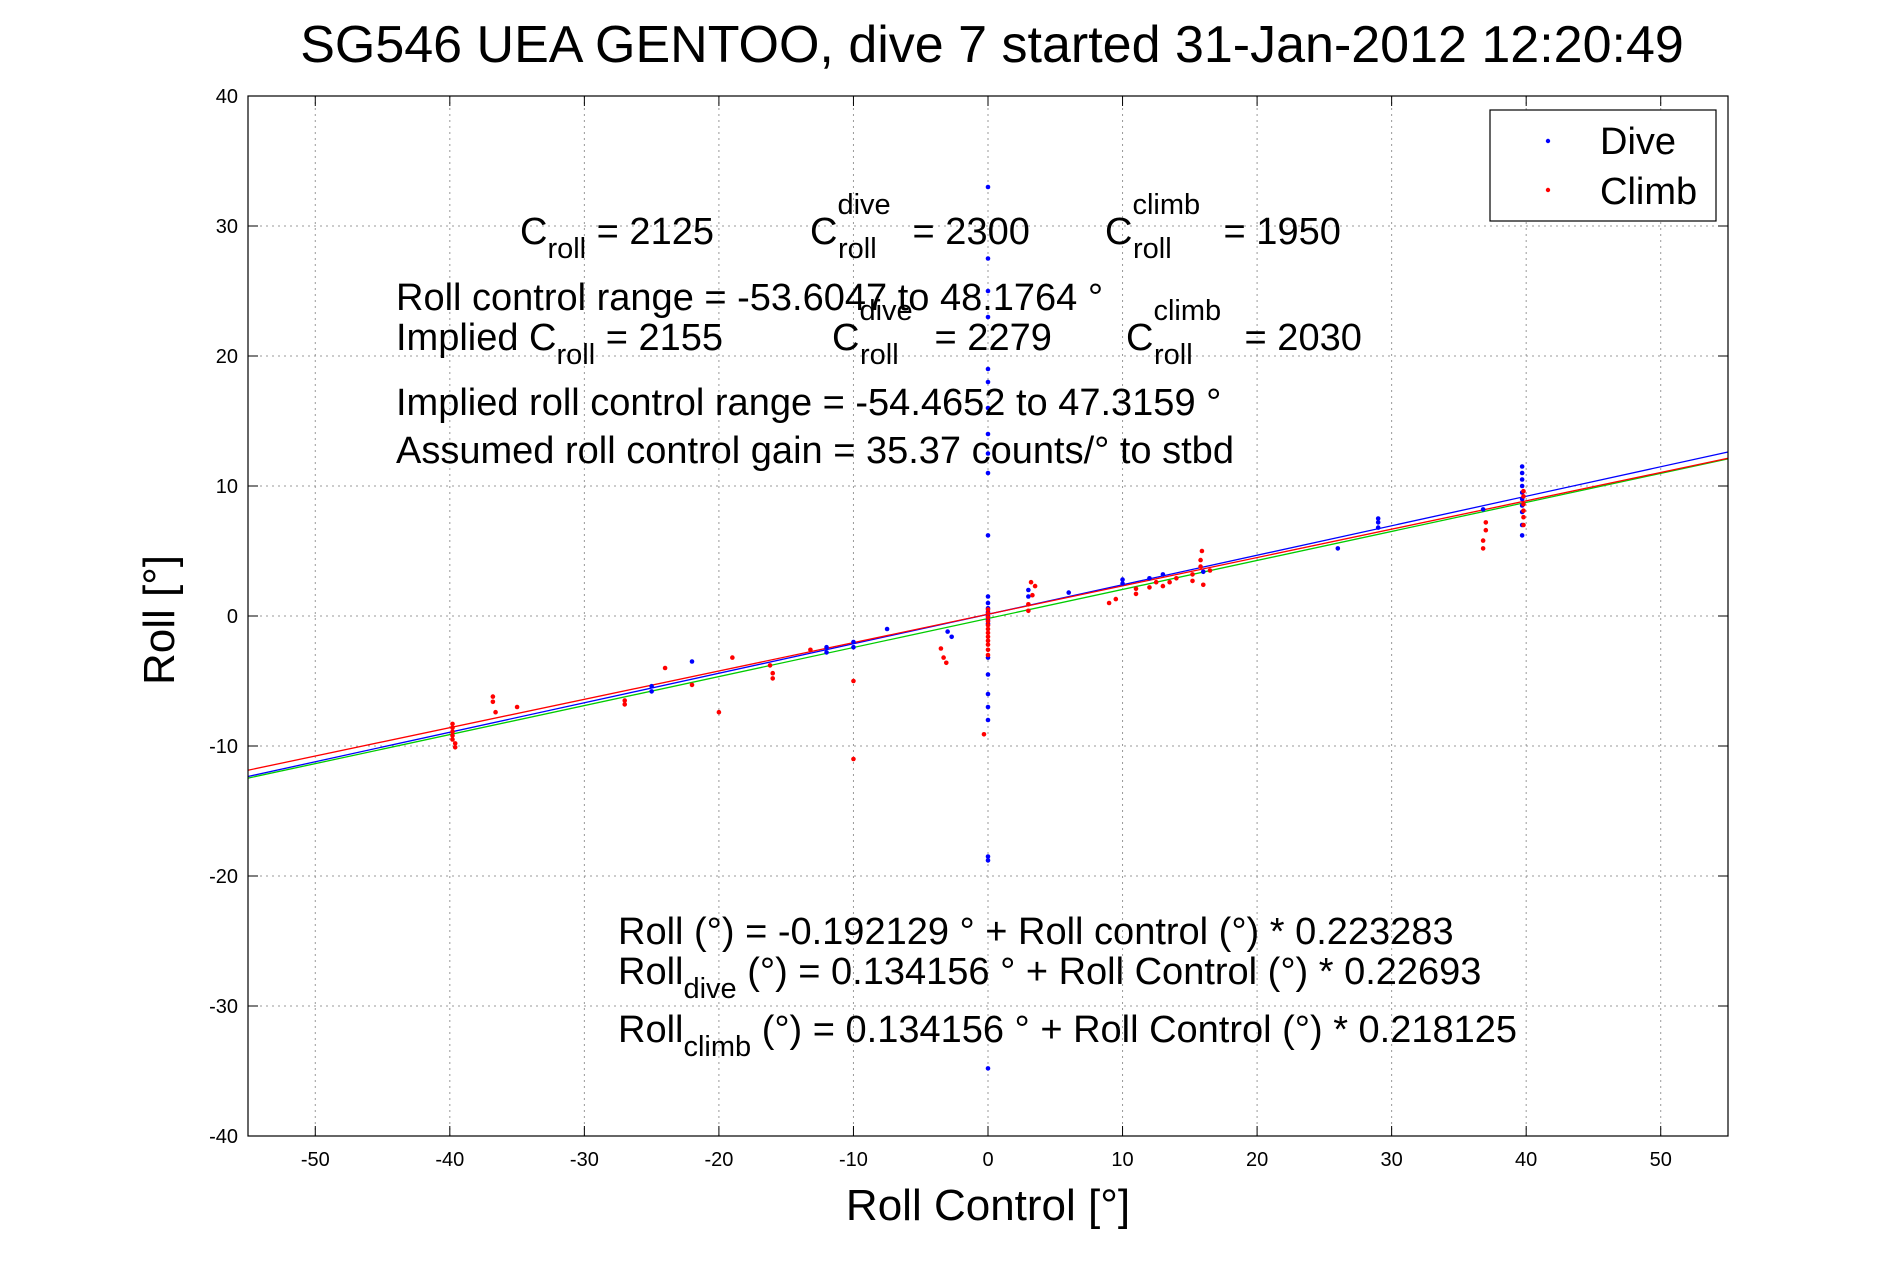 The height and width of the screenshot is (1262, 1891). Describe the element at coordinates (1638, 142) in the screenshot. I see `legend-dive-label: Dive` at that location.